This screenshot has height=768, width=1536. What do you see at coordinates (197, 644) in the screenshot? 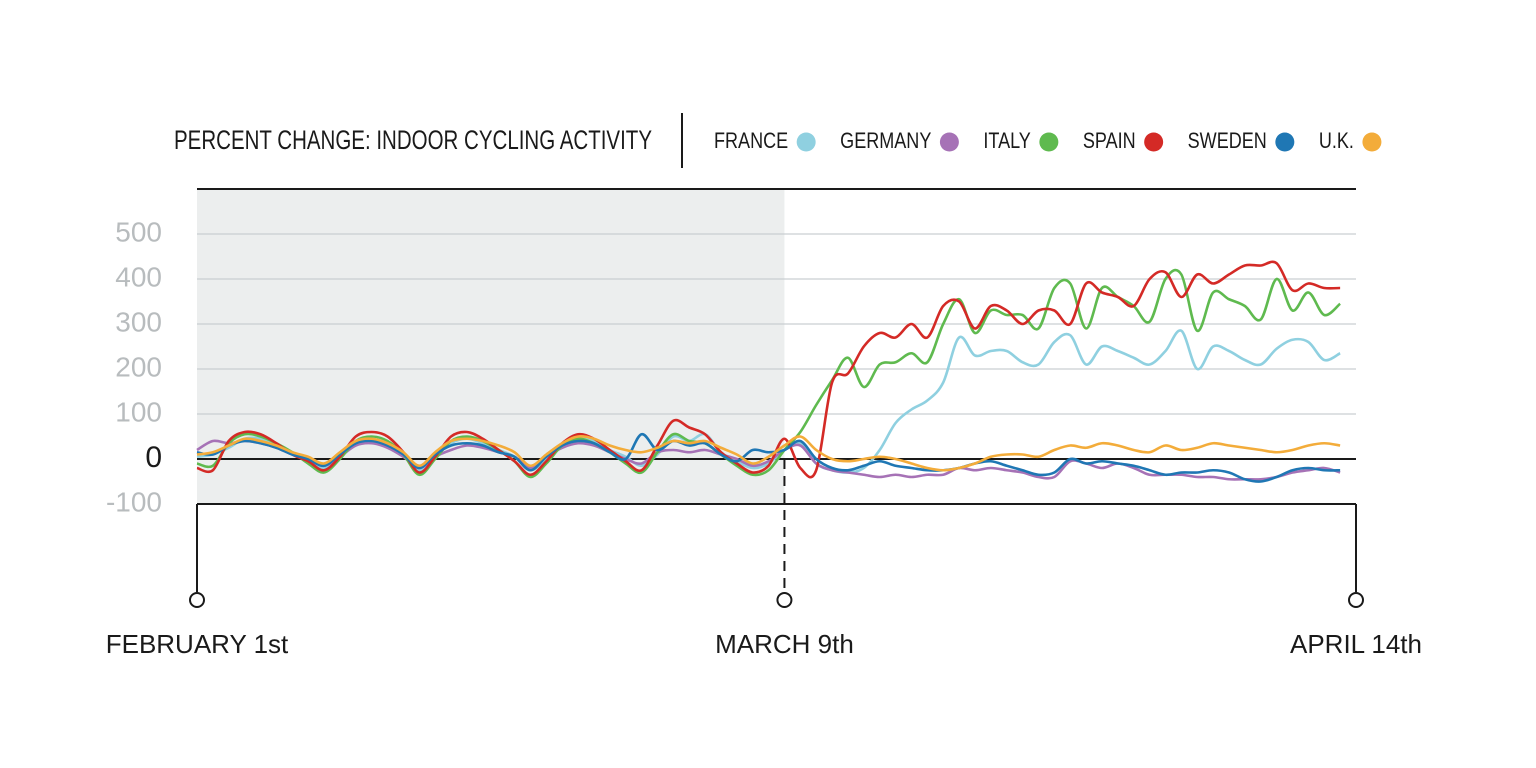
I see `x-tick-label: FEBRUARY 1st` at bounding box center [197, 644].